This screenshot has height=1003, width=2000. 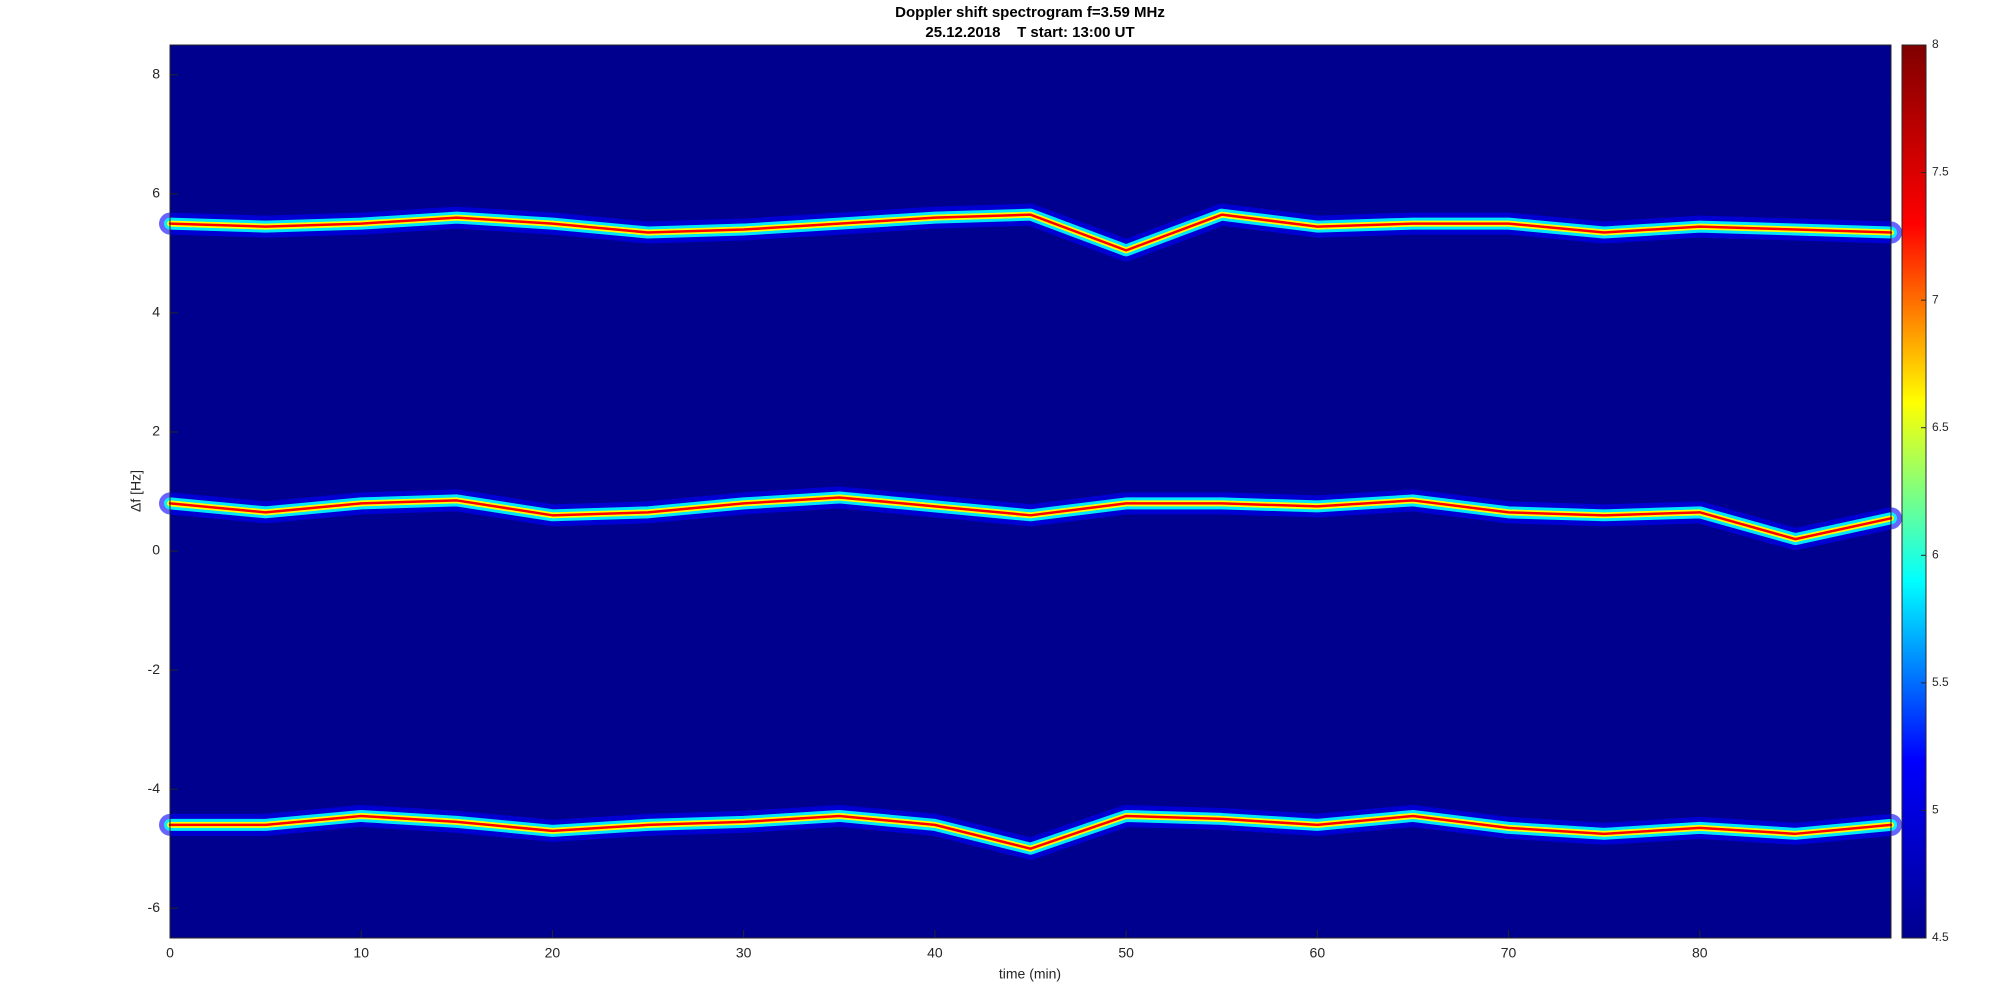 What do you see at coordinates (1935, 810) in the screenshot?
I see `colorbar-tick-label: 5` at bounding box center [1935, 810].